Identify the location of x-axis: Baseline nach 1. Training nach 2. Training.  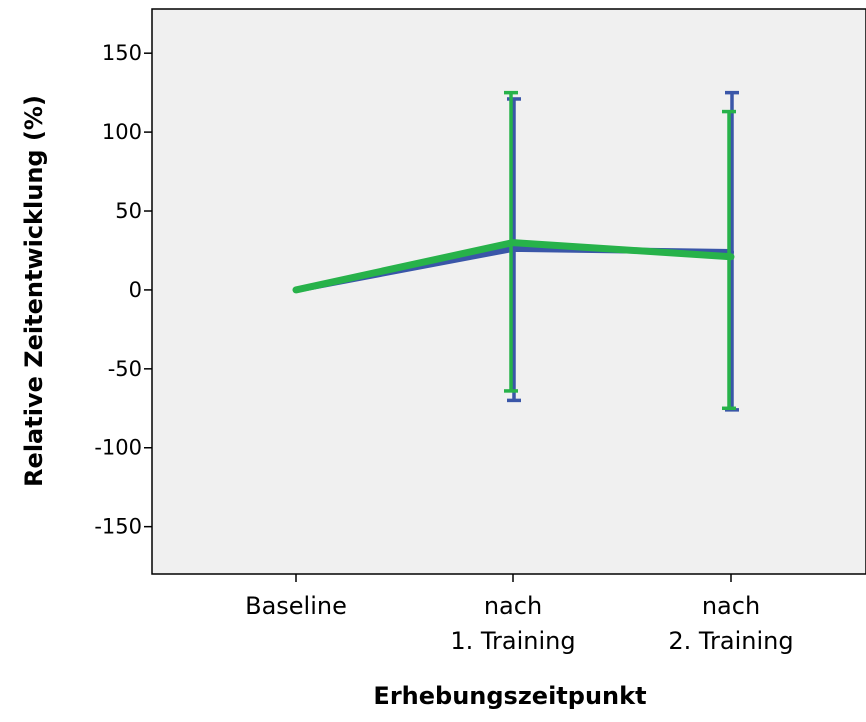
(519, 614).